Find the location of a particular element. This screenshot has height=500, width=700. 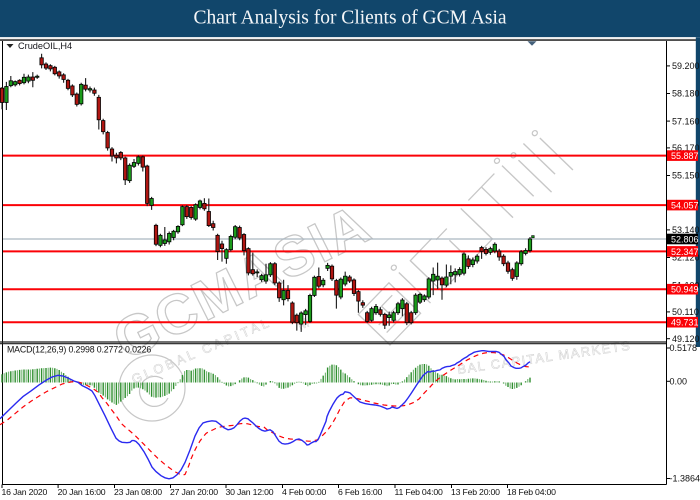

svg-text: 55.150 is located at coordinates (686, 176).